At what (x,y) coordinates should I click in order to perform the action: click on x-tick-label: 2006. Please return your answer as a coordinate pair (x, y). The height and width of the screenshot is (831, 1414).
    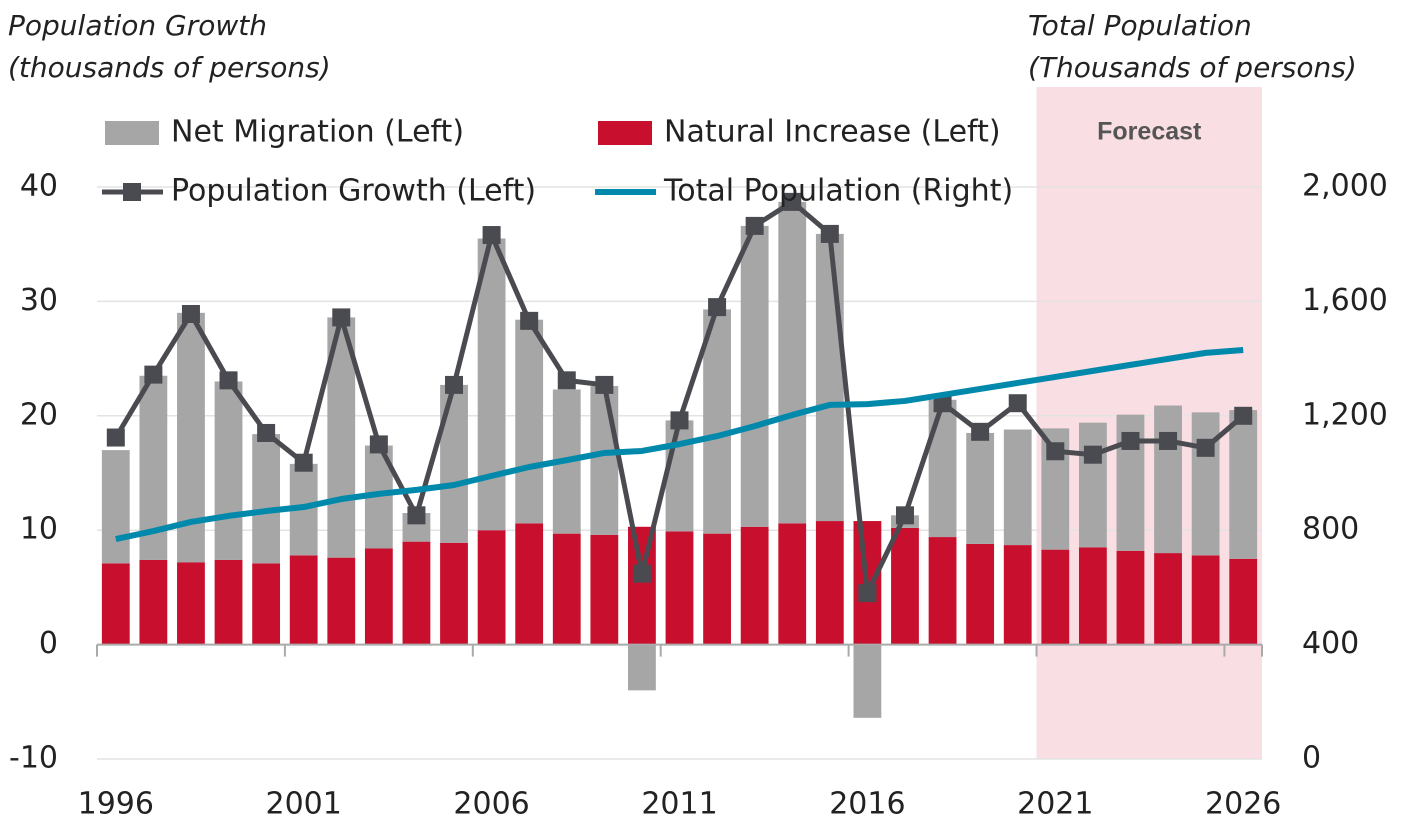
    Looking at the image, I should click on (491, 804).